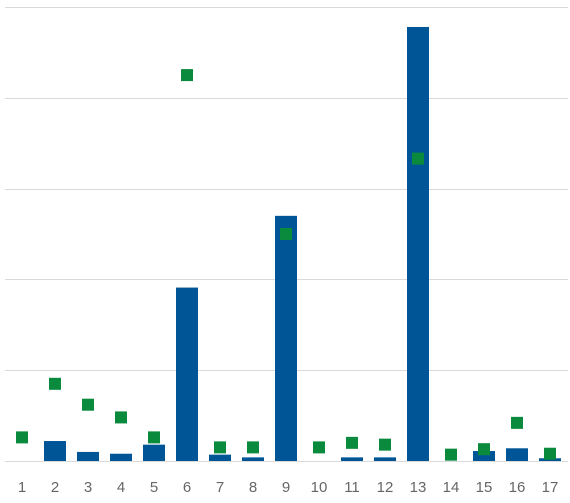 The width and height of the screenshot is (570, 503). I want to click on x-tick-label: 10, so click(319, 487).